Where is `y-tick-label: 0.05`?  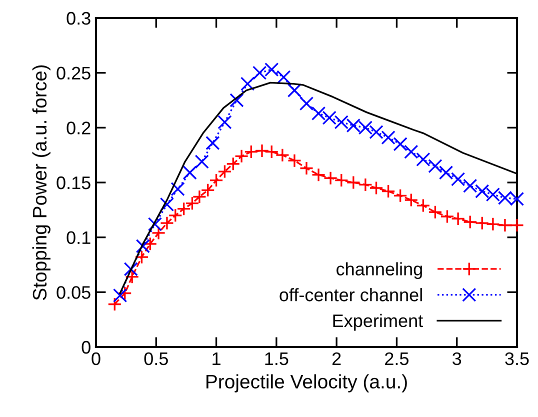 y-tick-label: 0.05 is located at coordinates (73, 292).